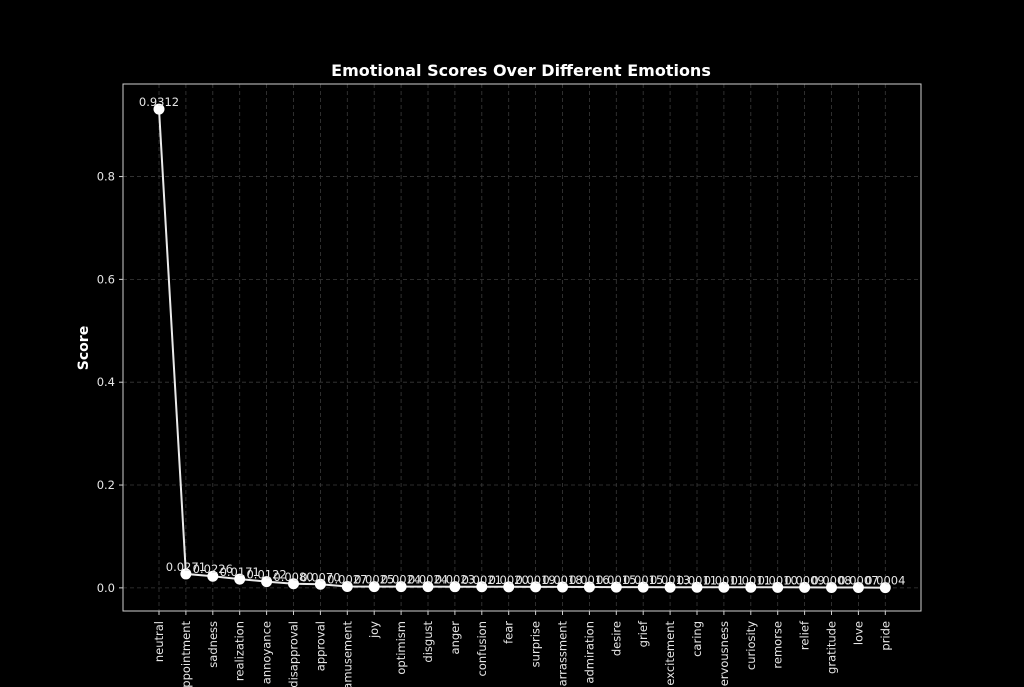 The height and width of the screenshot is (687, 1024). Describe the element at coordinates (562, 580) in the screenshot. I see `data-label: 0.0018` at that location.